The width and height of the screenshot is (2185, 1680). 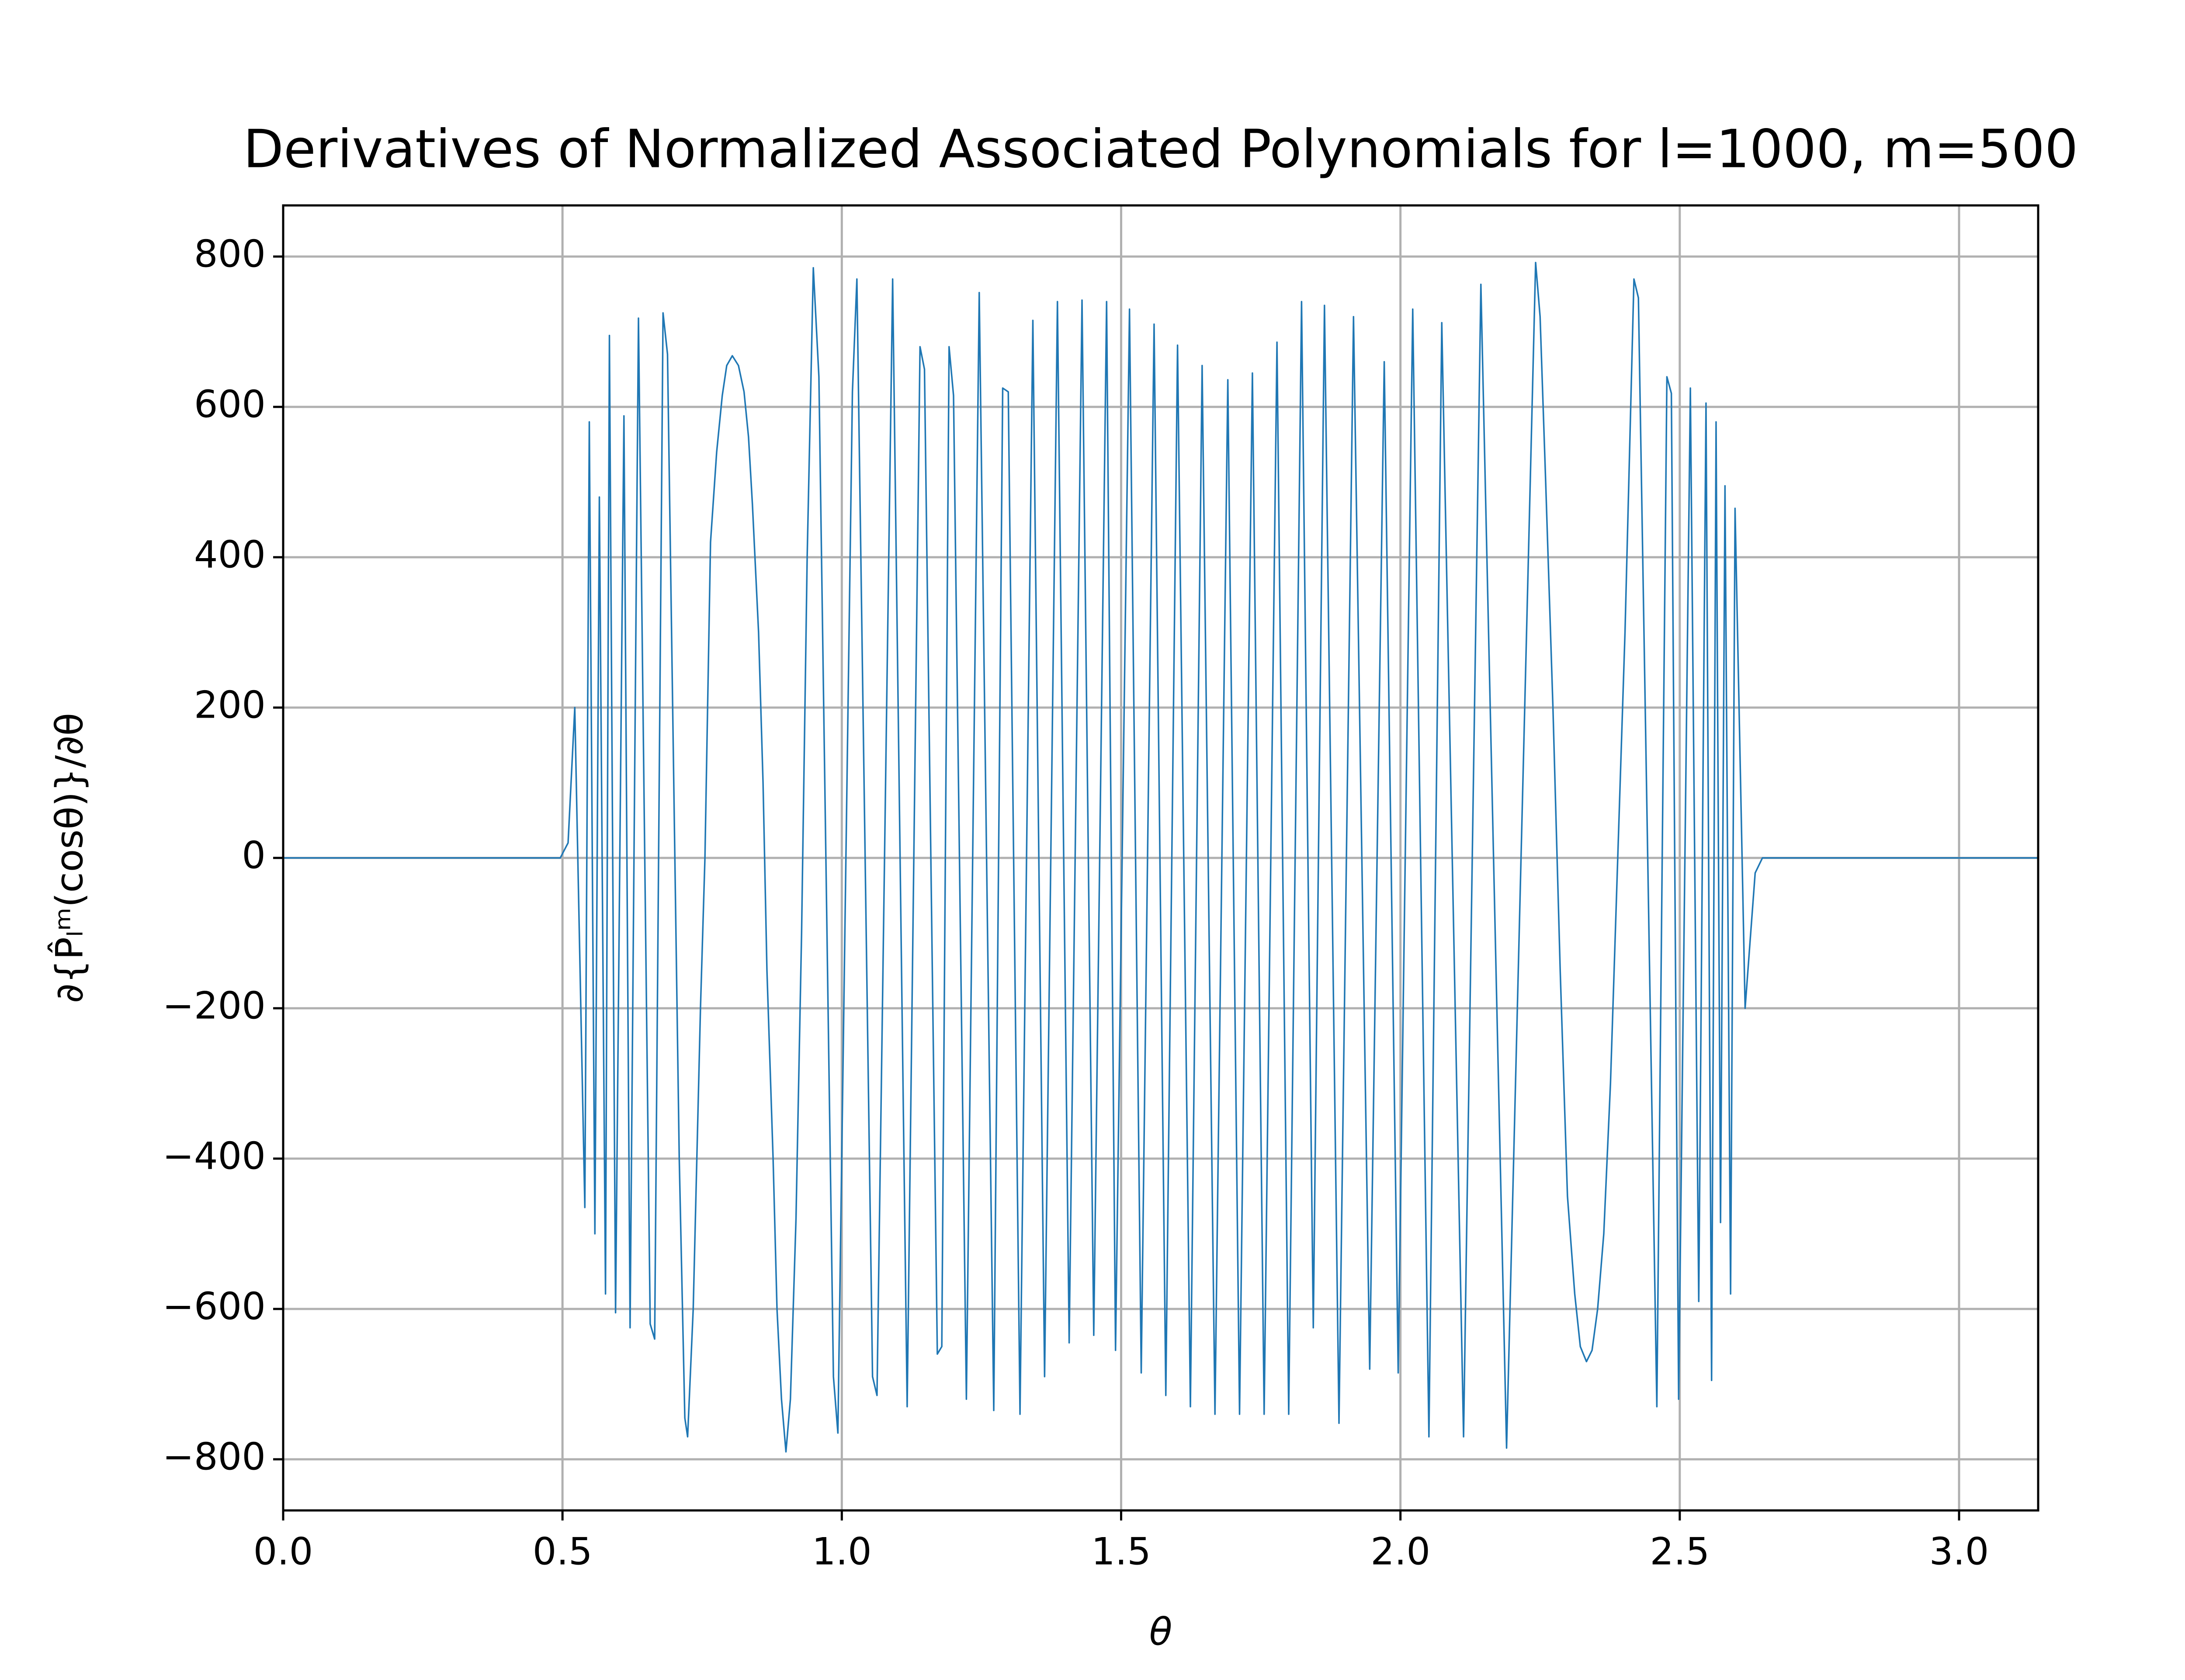 What do you see at coordinates (563, 1551) in the screenshot?
I see `x-tick-label: 0.5` at bounding box center [563, 1551].